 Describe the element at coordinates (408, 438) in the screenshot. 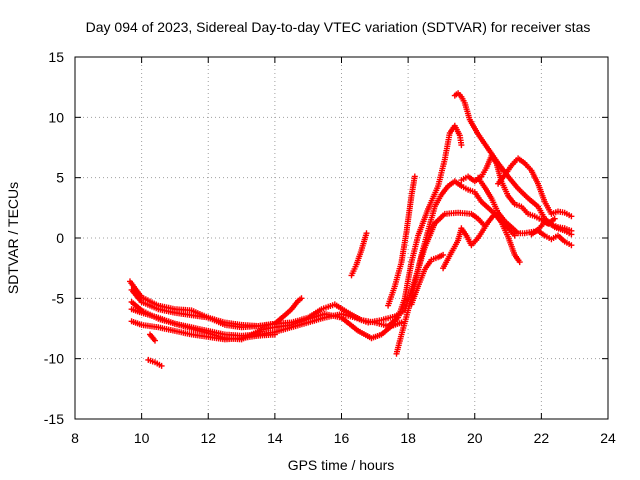

I see `x-tick-label: 18` at that location.